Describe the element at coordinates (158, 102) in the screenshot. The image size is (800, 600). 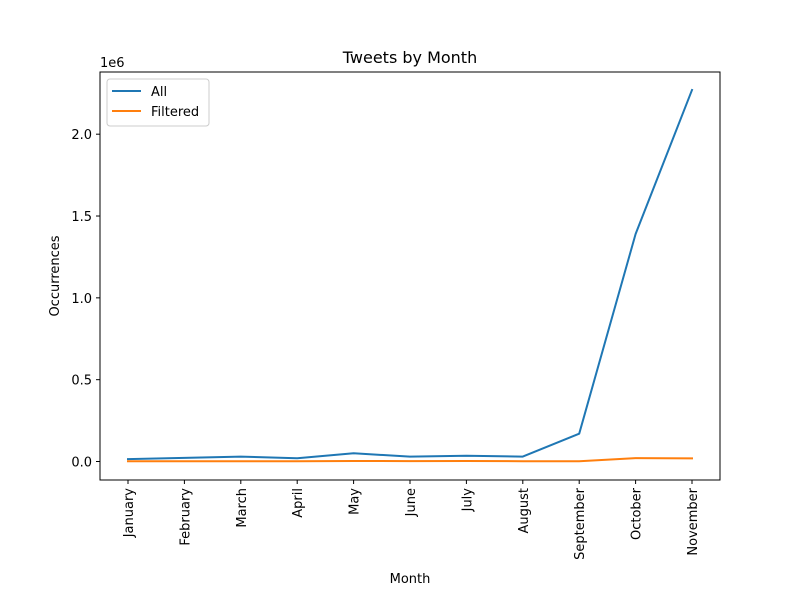
I see `legend: All Filtered` at that location.